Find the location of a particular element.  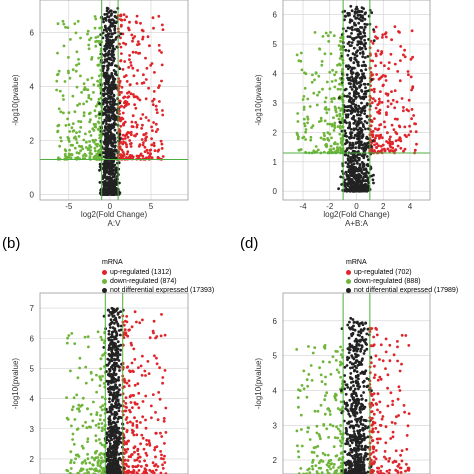

x-axis-label: log2(Fold Change) is located at coordinates (356, 214).